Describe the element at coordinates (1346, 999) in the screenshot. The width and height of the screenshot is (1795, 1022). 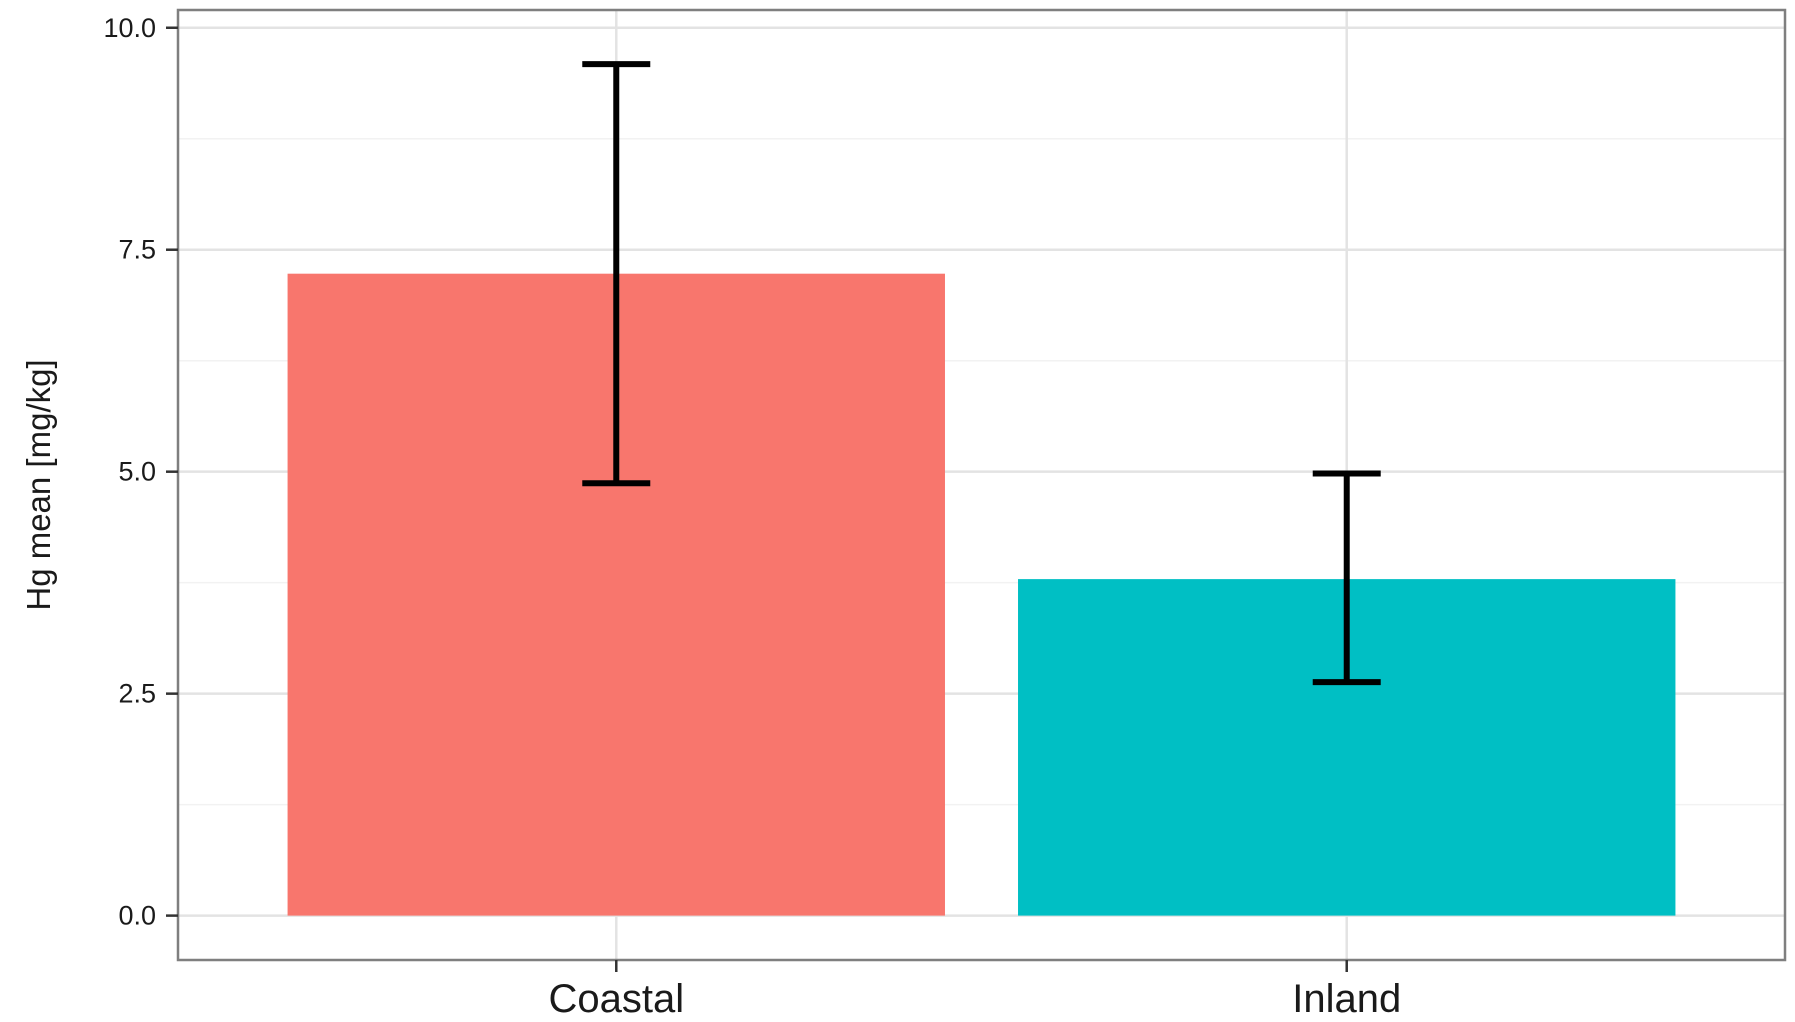
I see `x-tick-label: Inland` at that location.